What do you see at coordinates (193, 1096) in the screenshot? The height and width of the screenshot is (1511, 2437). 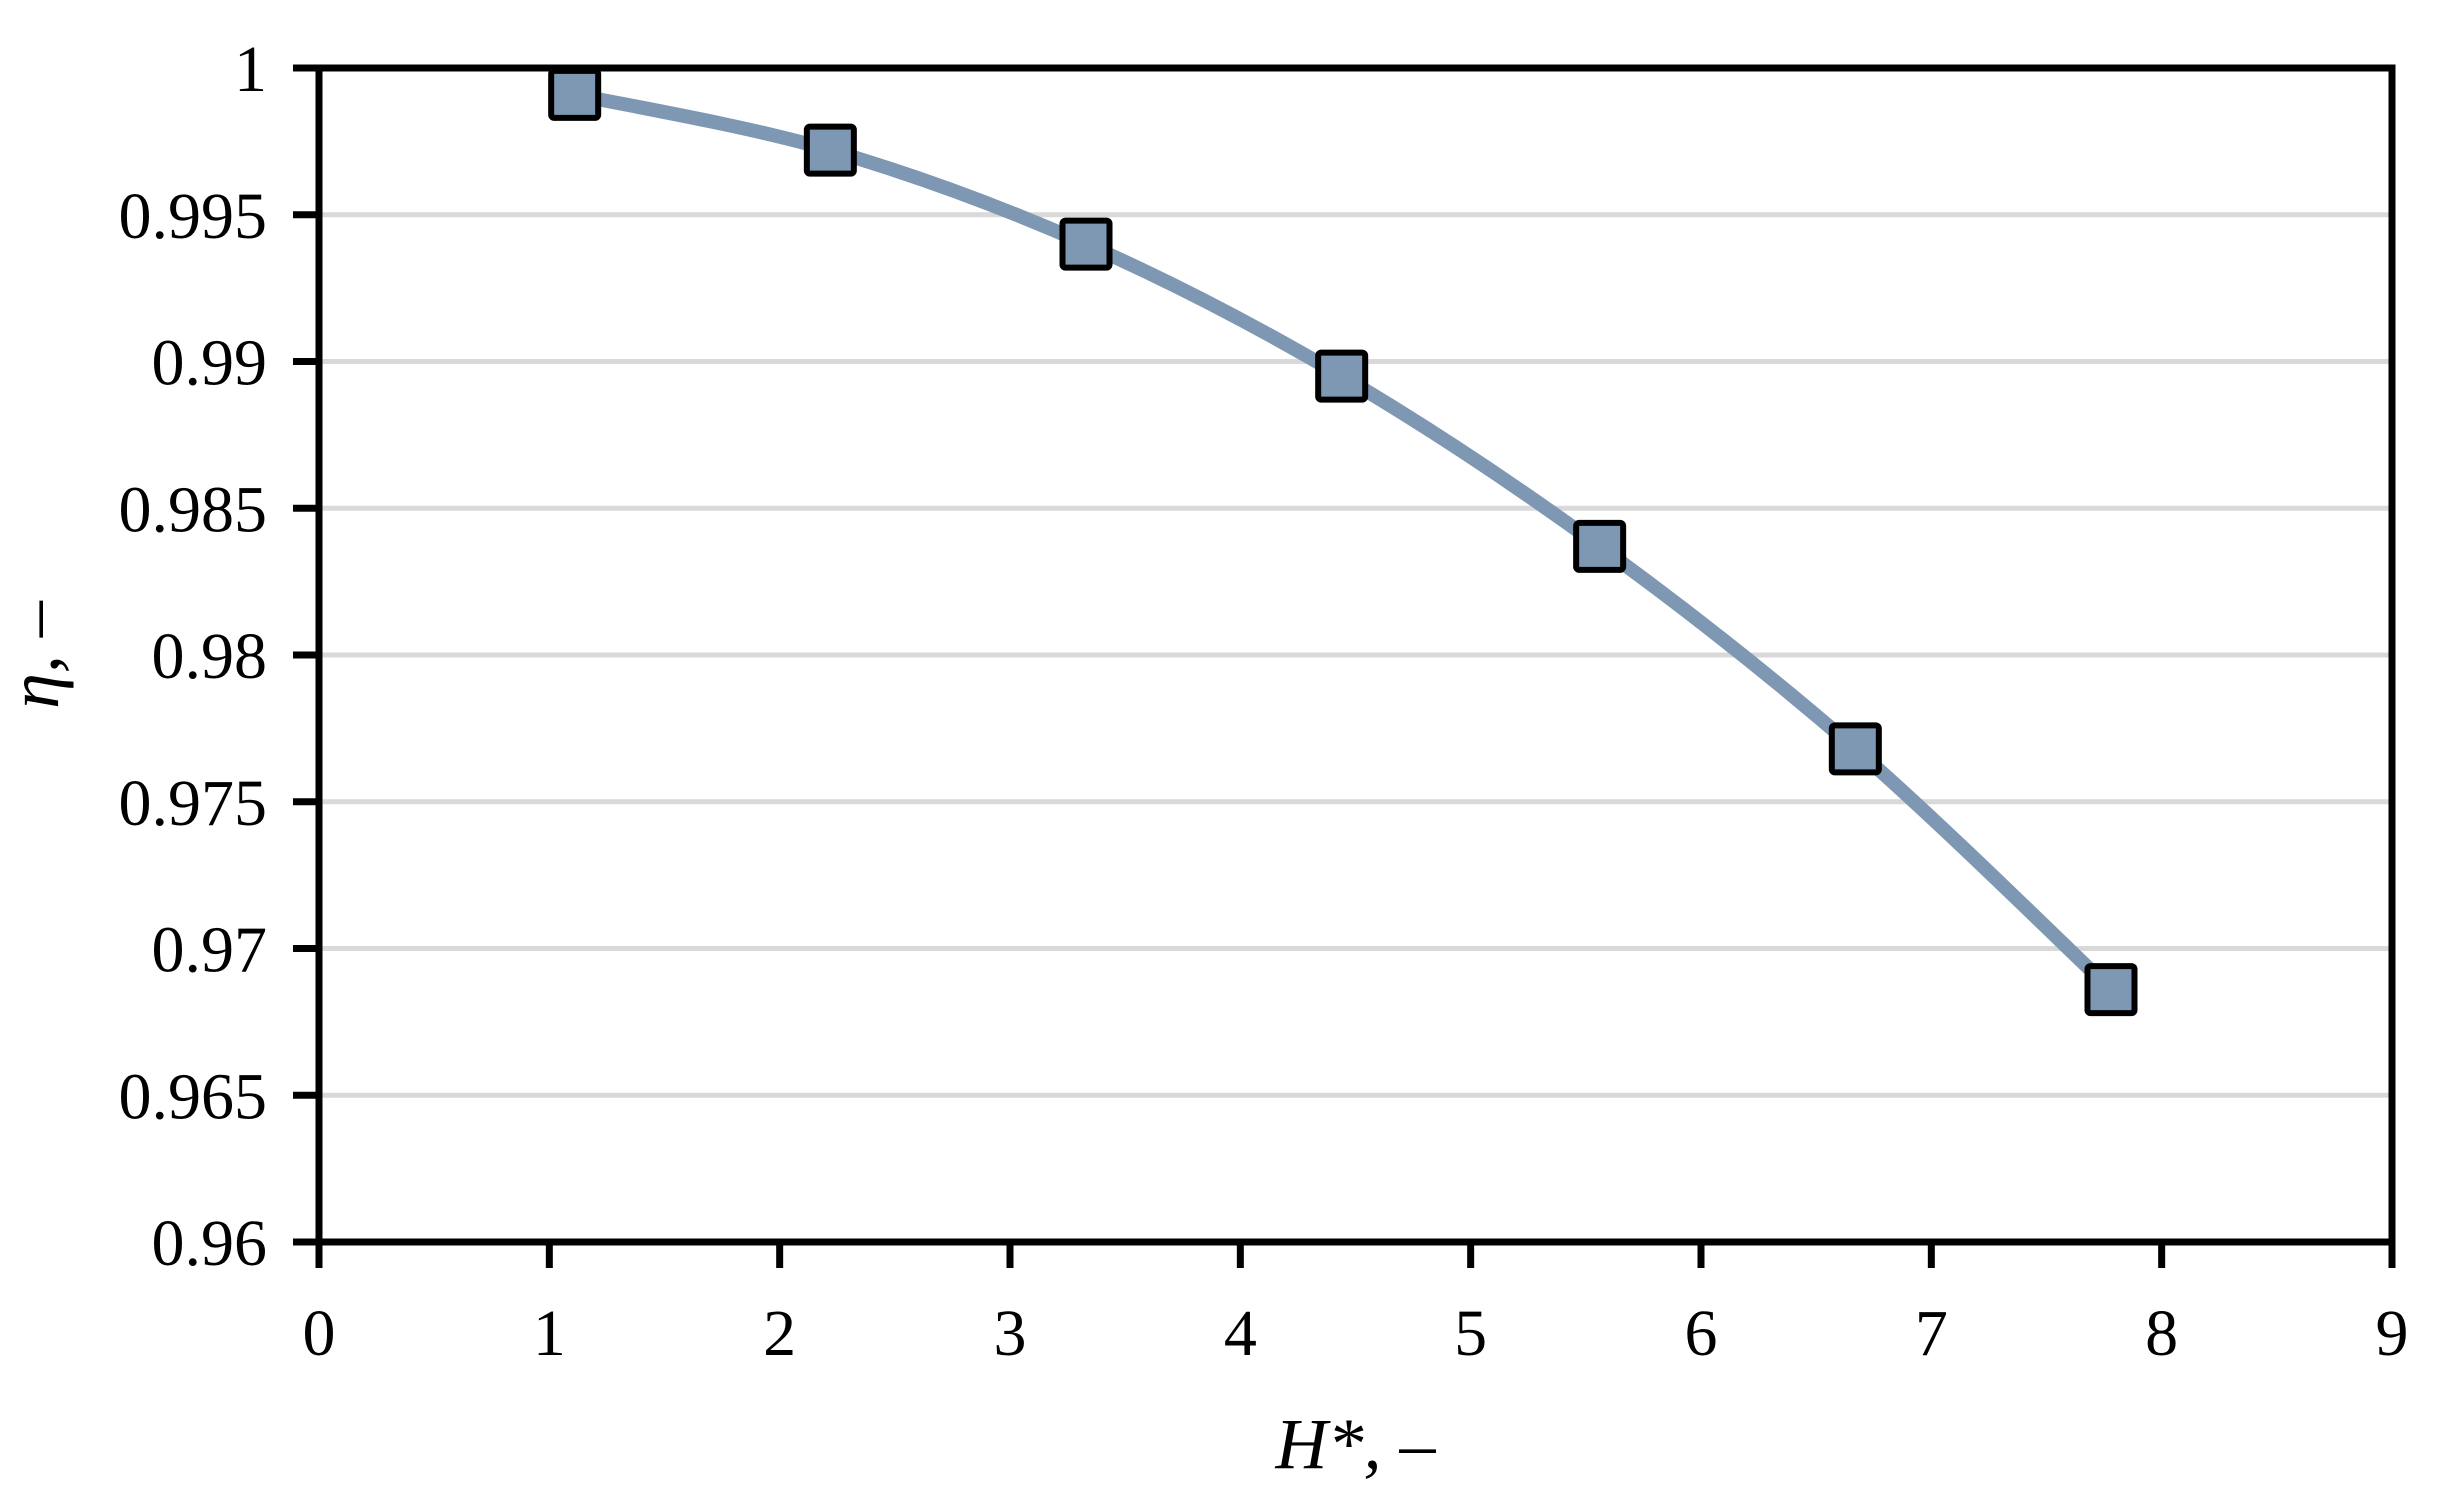 I see `y-tick-label: 0.965` at bounding box center [193, 1096].